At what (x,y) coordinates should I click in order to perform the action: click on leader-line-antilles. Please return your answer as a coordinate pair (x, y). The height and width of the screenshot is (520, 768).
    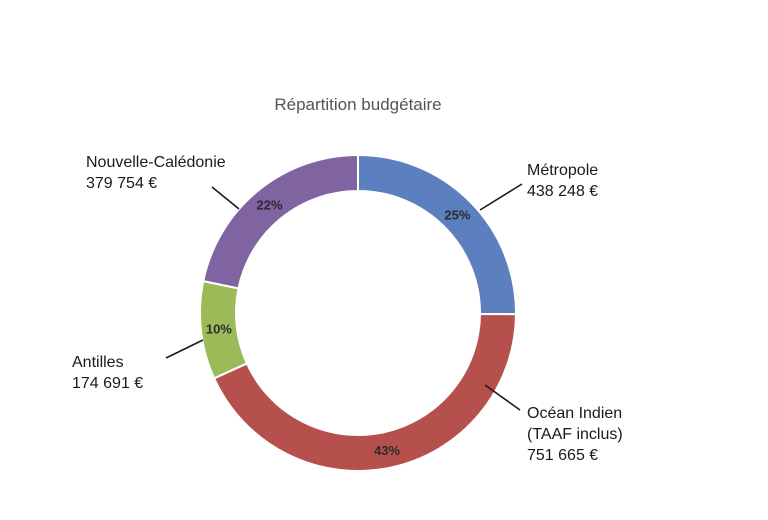
    Looking at the image, I should click on (184, 349).